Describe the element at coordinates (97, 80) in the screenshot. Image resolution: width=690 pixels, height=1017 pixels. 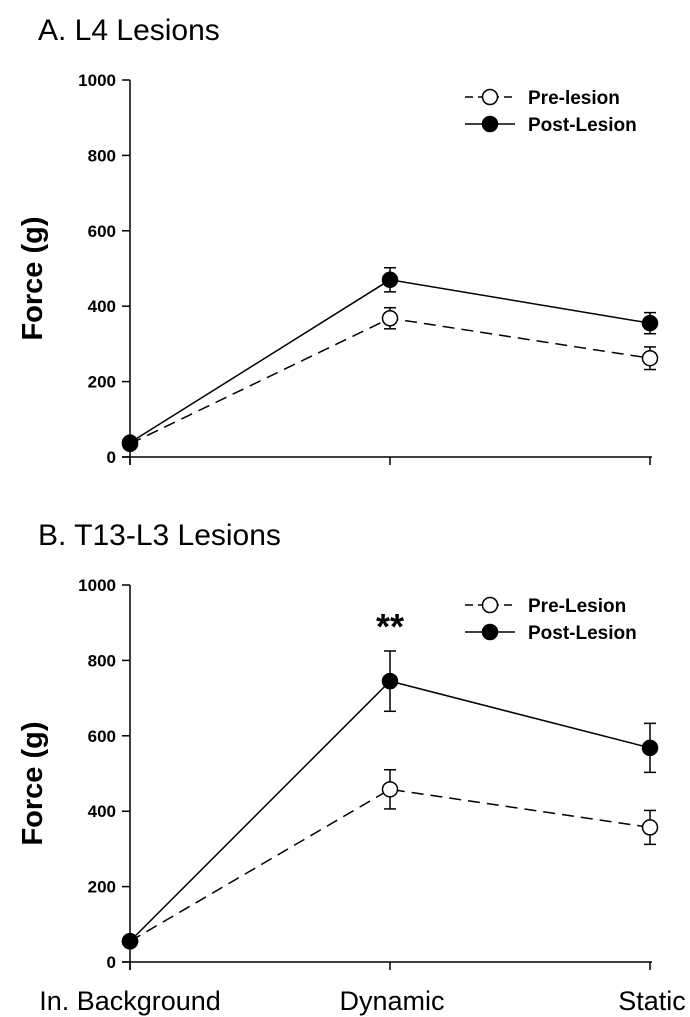
I see `panel-a-ytick-label: 1000` at that location.